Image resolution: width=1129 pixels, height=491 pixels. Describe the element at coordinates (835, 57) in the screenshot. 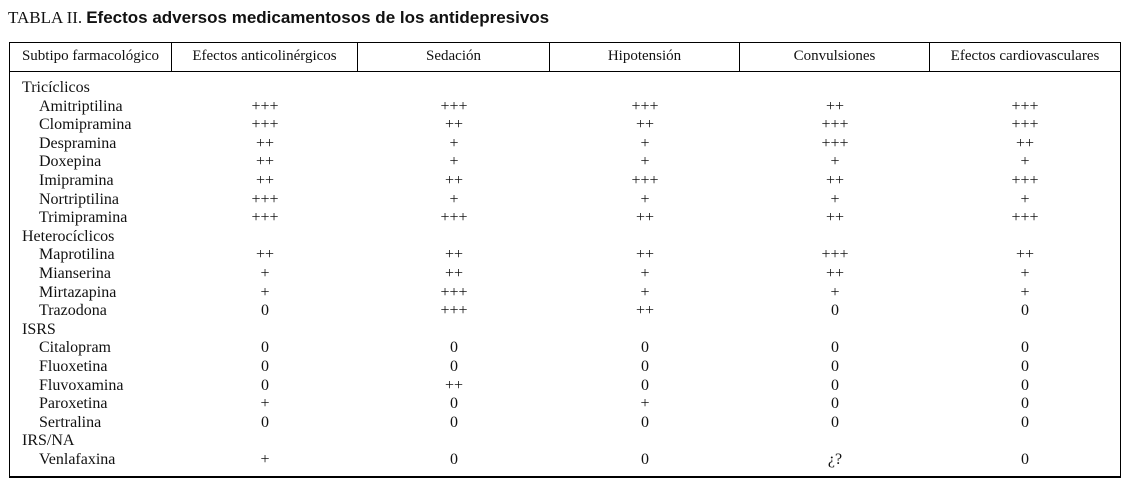

I see `column-header-convulsiones: Convulsiones` at that location.